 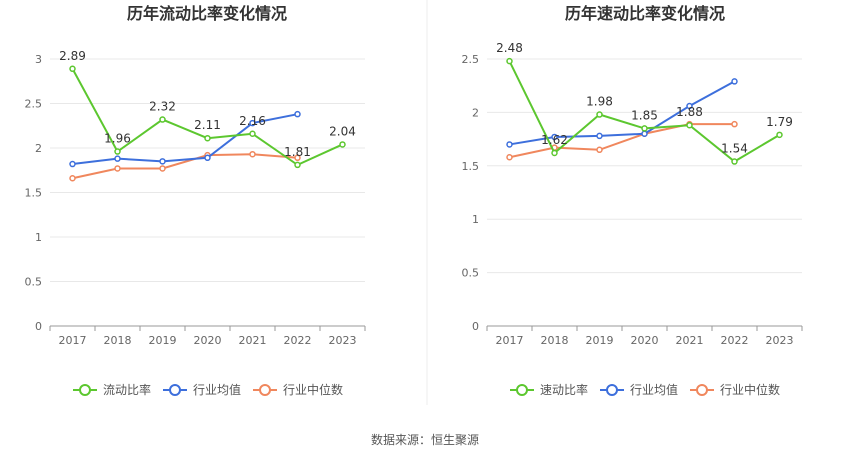 I want to click on data-label: 1.98, so click(x=599, y=102).